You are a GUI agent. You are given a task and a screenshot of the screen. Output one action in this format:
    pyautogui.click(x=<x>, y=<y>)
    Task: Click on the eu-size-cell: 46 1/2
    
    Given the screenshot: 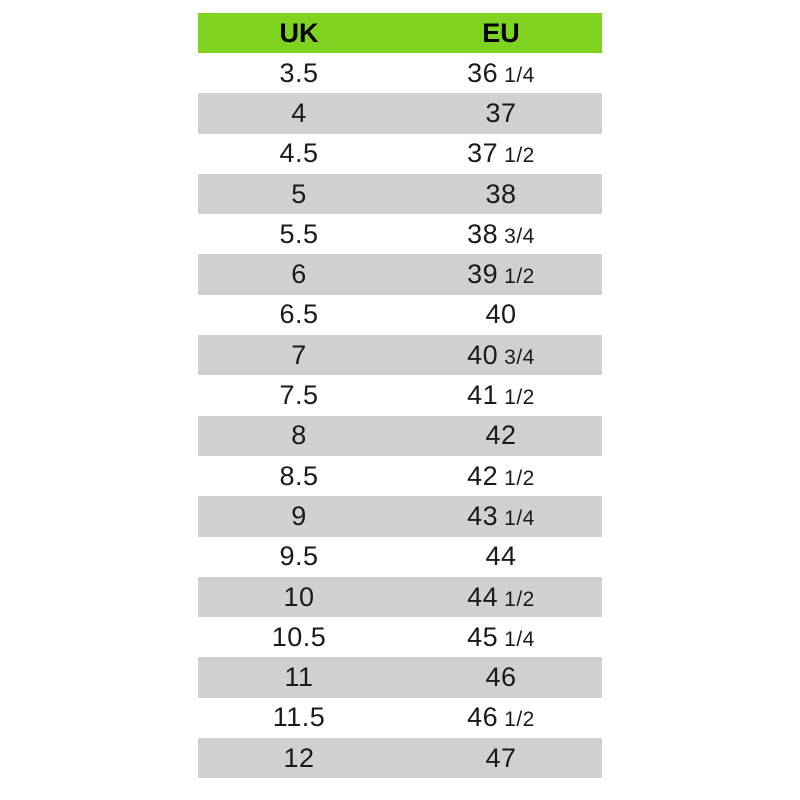 What is the action you would take?
    pyautogui.click(x=501, y=717)
    